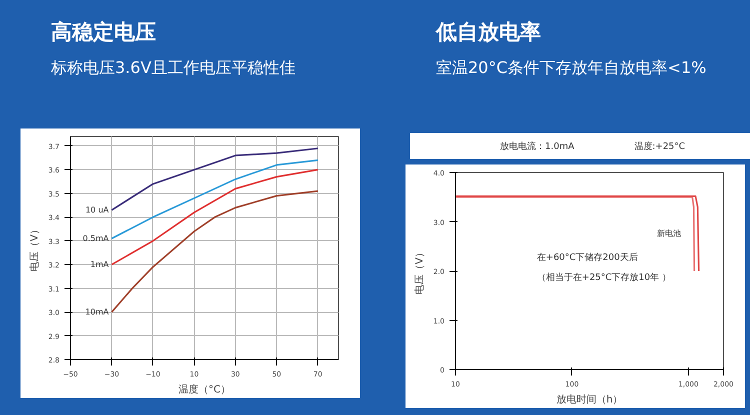 This screenshot has width=750, height=415. Describe the element at coordinates (204, 390) in the screenshot. I see `x-axis-title: 温度（°C）` at that location.